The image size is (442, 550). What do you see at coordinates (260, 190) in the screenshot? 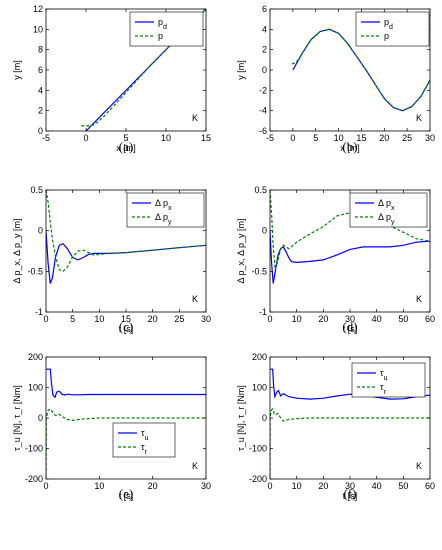
I see `y-tick-label: 0.5` at bounding box center [260, 190].